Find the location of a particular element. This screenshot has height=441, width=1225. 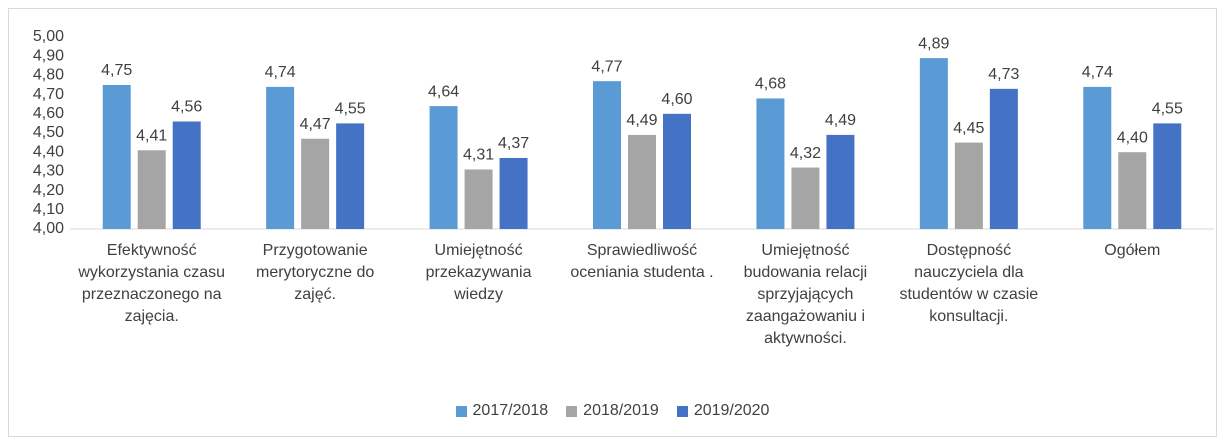

x-tick-label: Przygotowanie merytoryczne do zajęć. is located at coordinates (315, 272).